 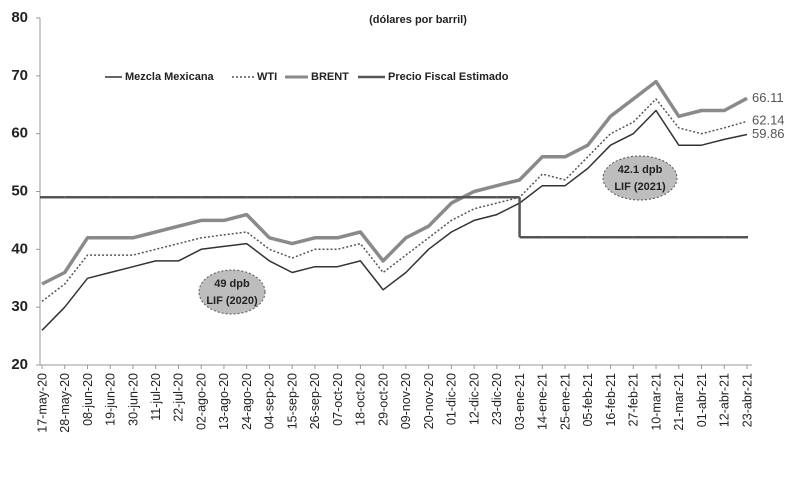 What do you see at coordinates (19, 306) in the screenshot?
I see `y-tick-label: 30` at bounding box center [19, 306].